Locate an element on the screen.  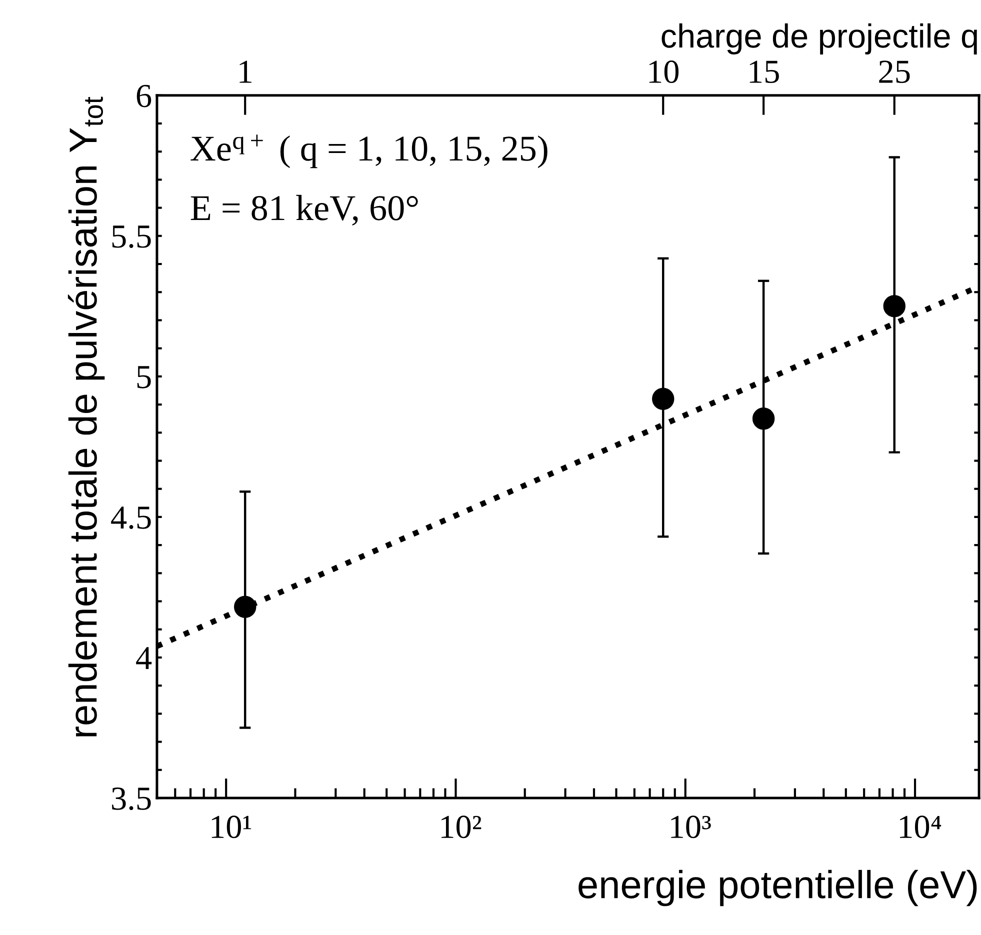
x2-axis-title: charge de projectile q is located at coordinates (819, 38).